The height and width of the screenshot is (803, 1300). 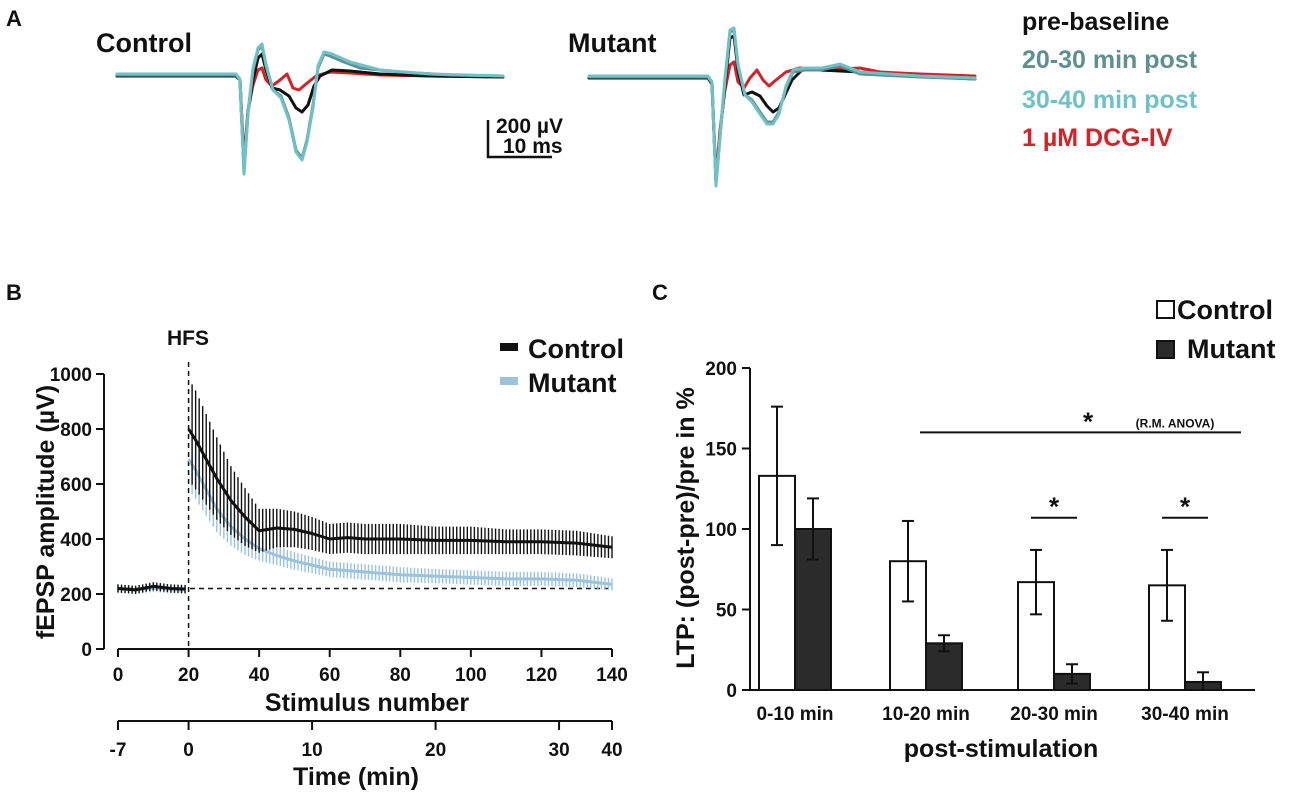 What do you see at coordinates (1088, 421) in the screenshot?
I see `c-anova-star: *` at bounding box center [1088, 421].